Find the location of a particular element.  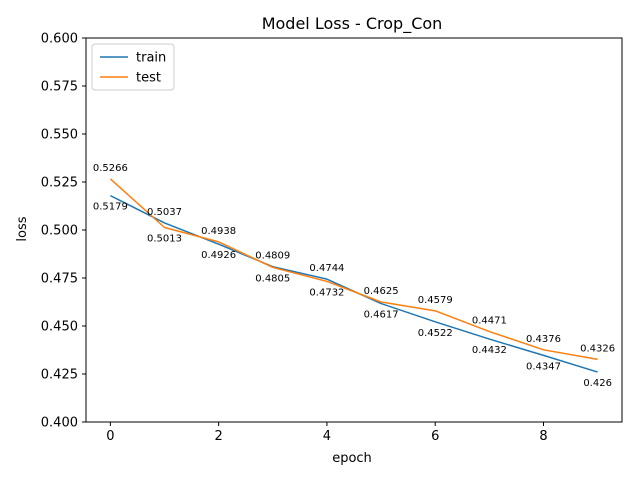

x-tick-label: 8 is located at coordinates (543, 436).